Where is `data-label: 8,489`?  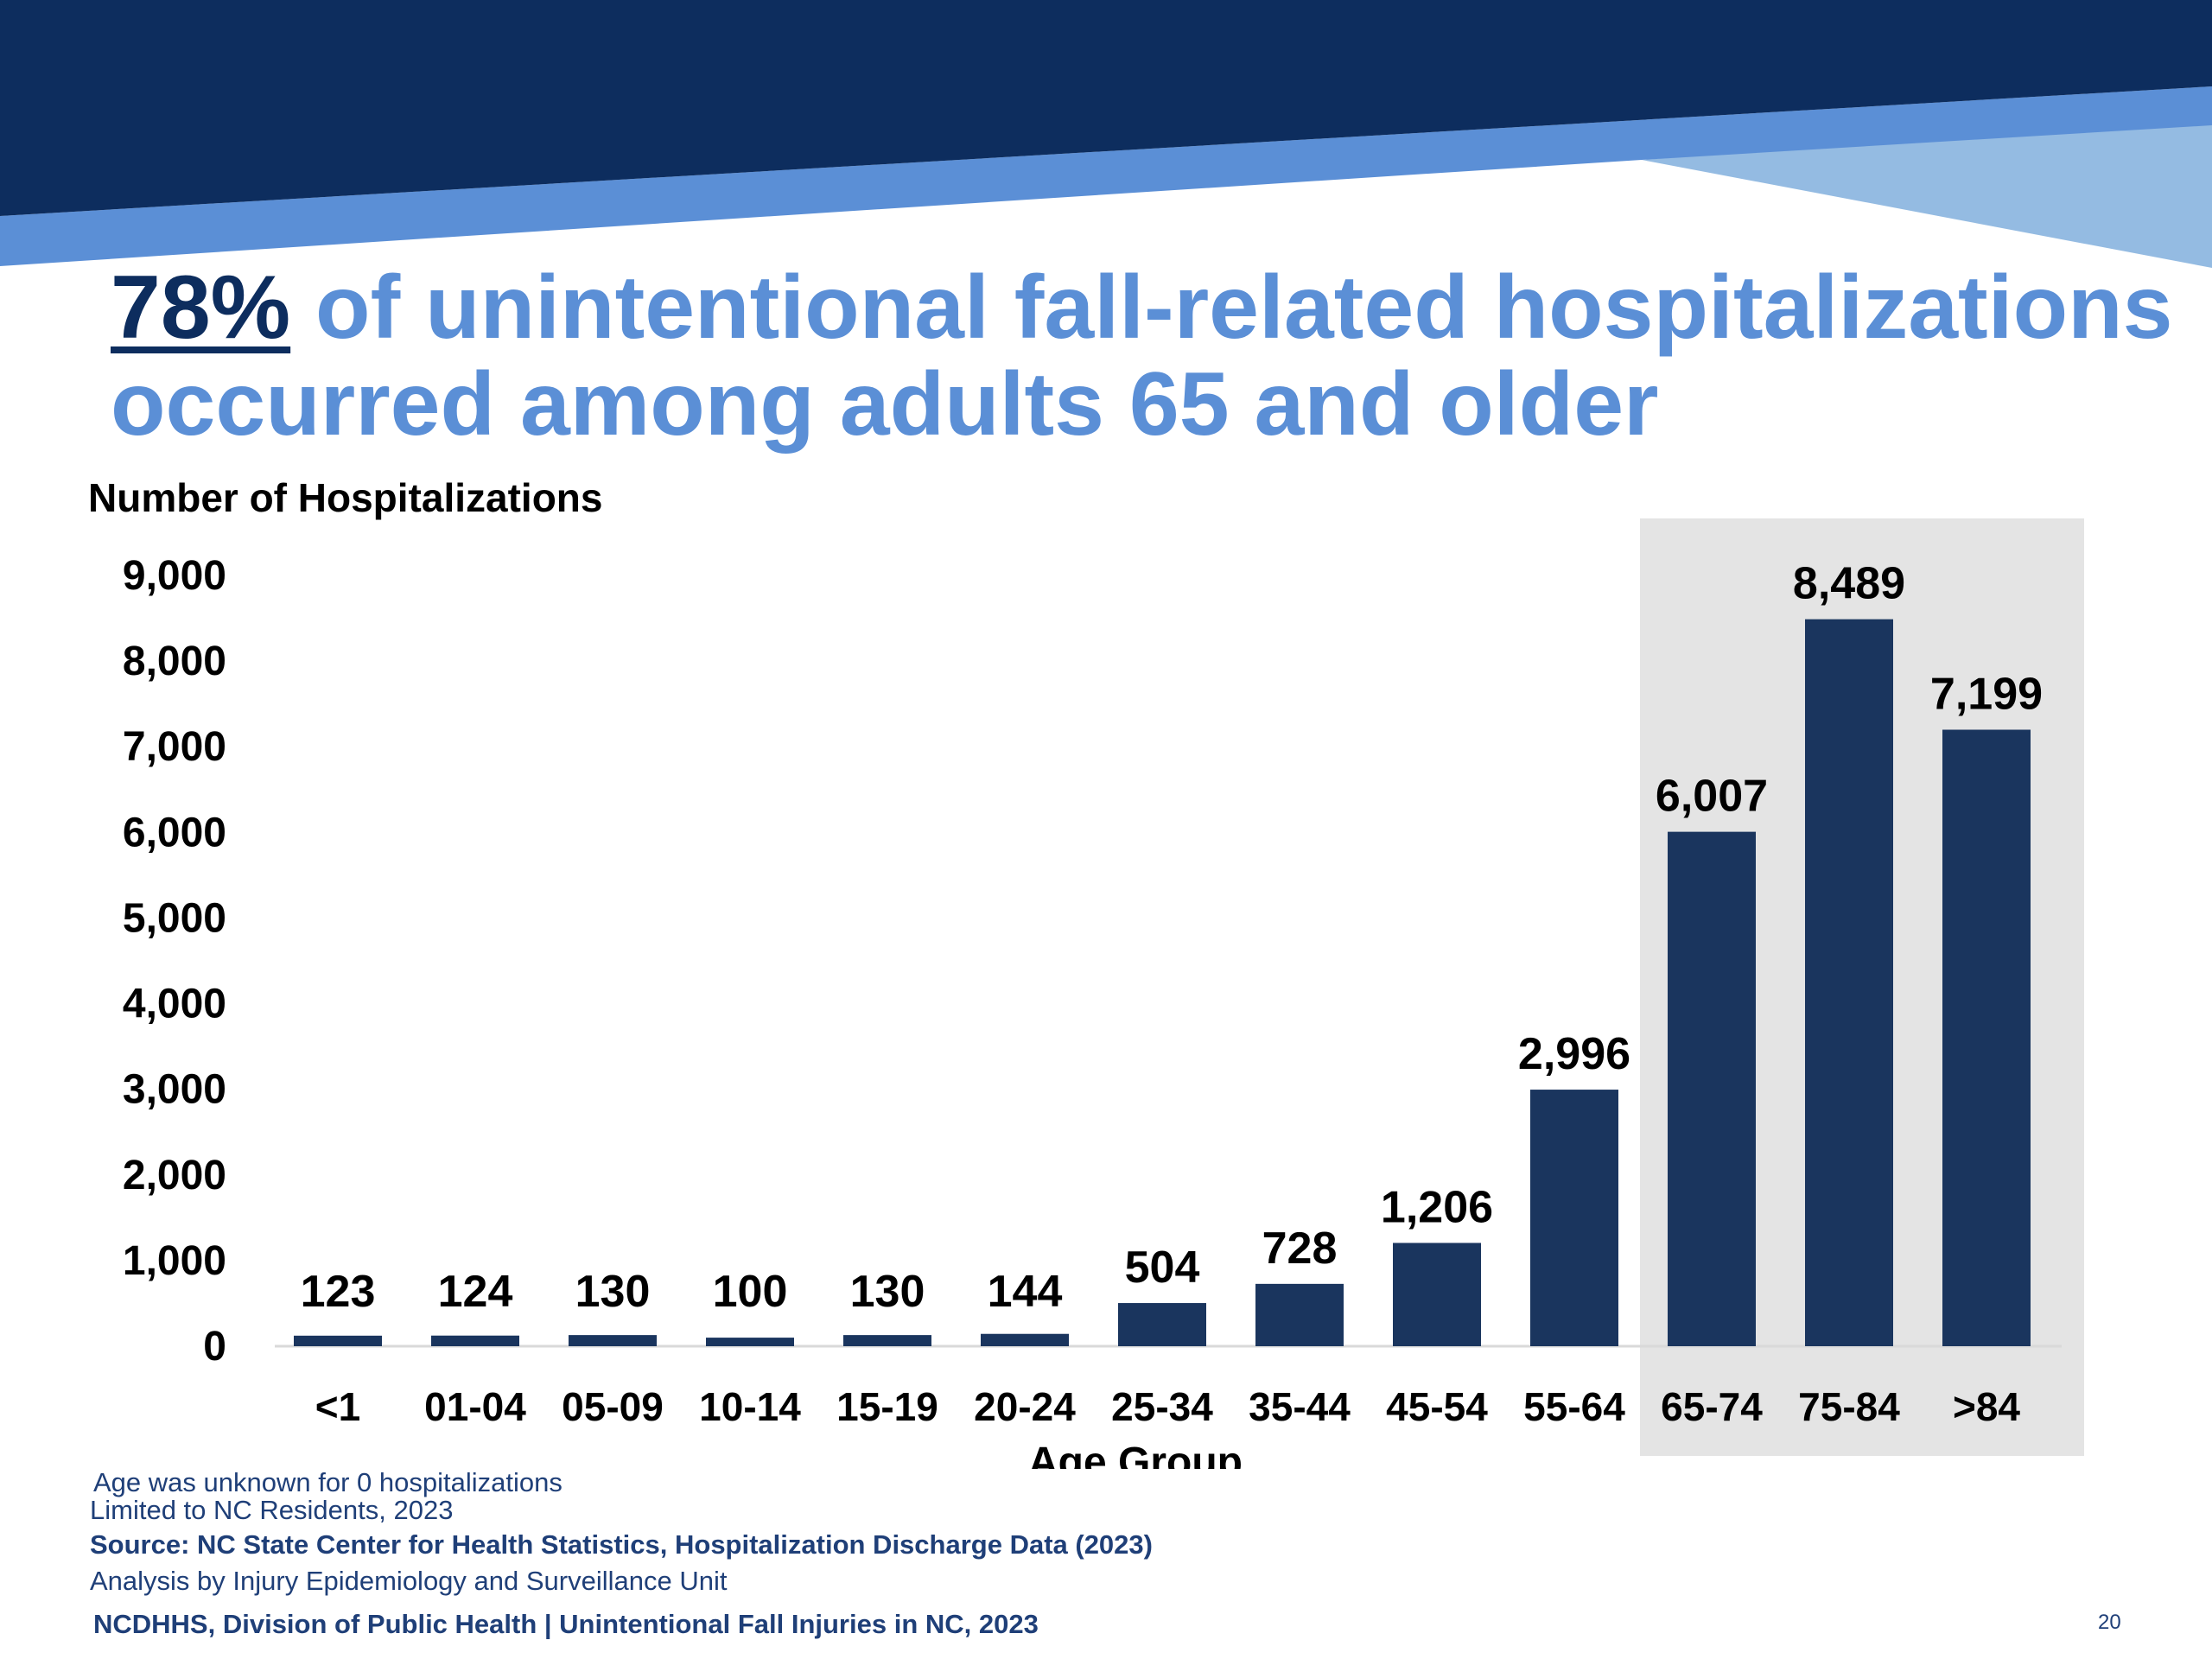
data-label: 8,489 is located at coordinates (1849, 584).